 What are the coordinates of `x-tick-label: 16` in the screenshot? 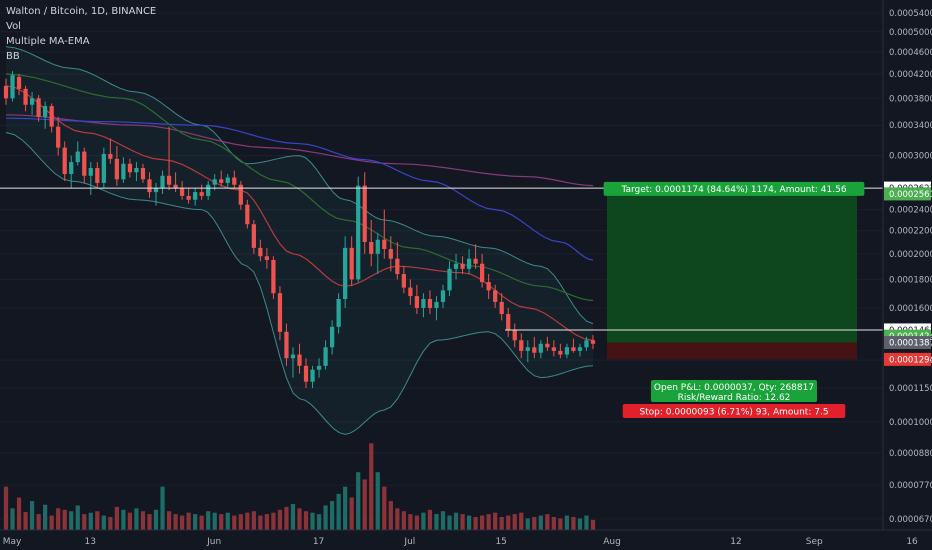 It's located at (912, 542).